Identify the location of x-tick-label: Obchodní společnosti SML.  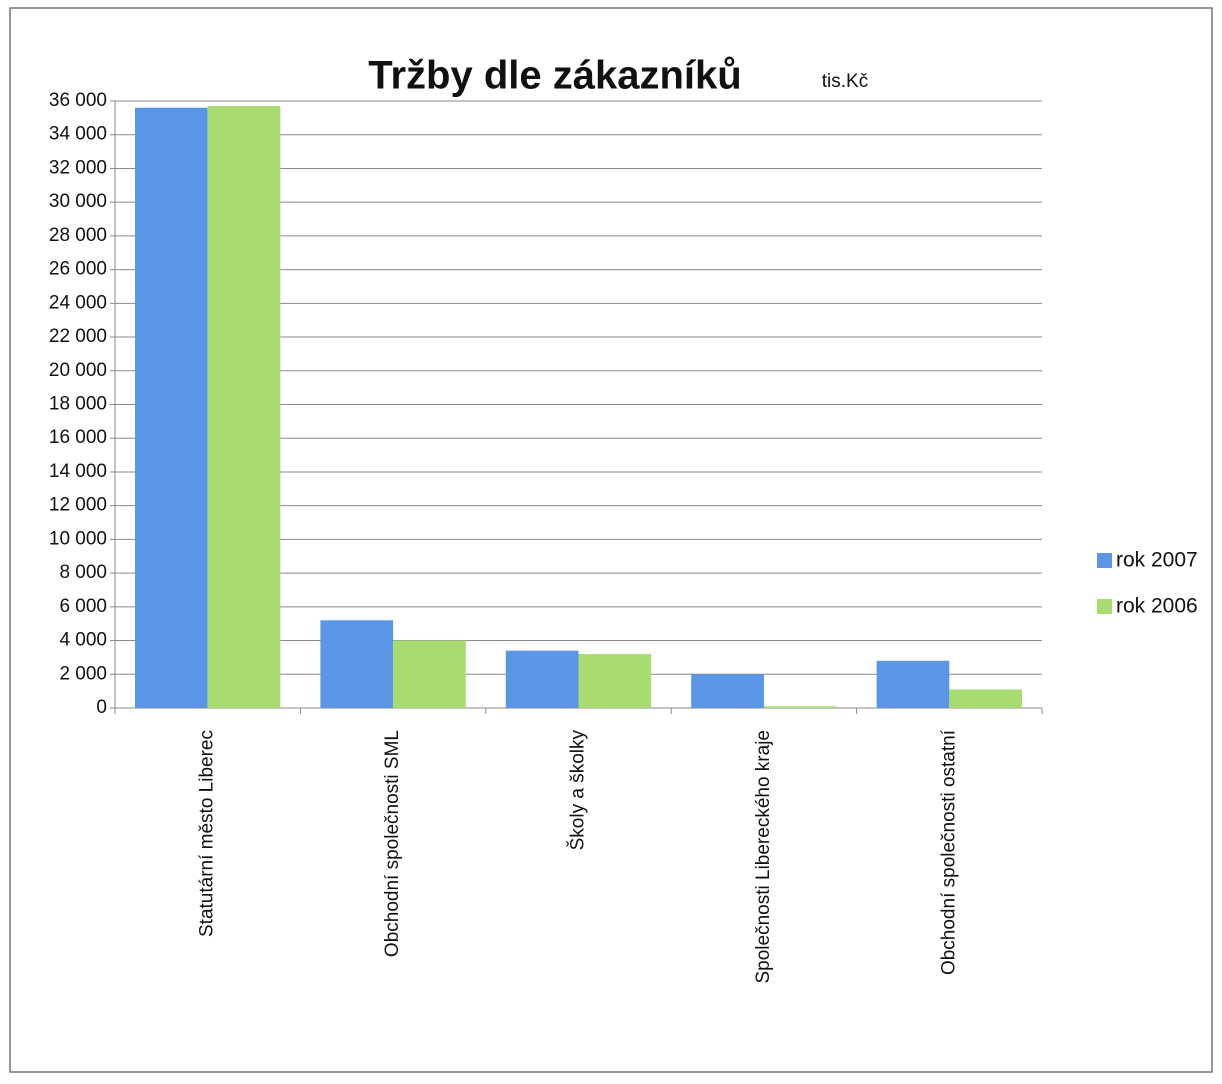
(392, 843).